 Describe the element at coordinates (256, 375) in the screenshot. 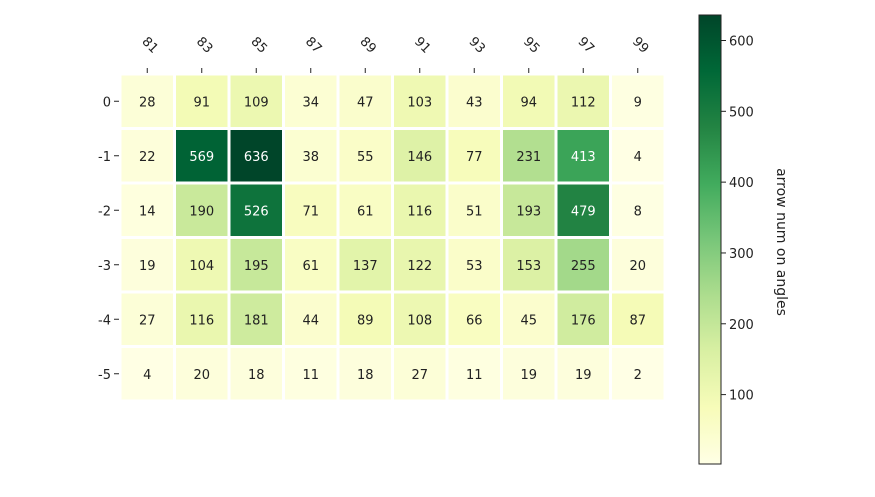

I see `cell-value-label: 18` at that location.